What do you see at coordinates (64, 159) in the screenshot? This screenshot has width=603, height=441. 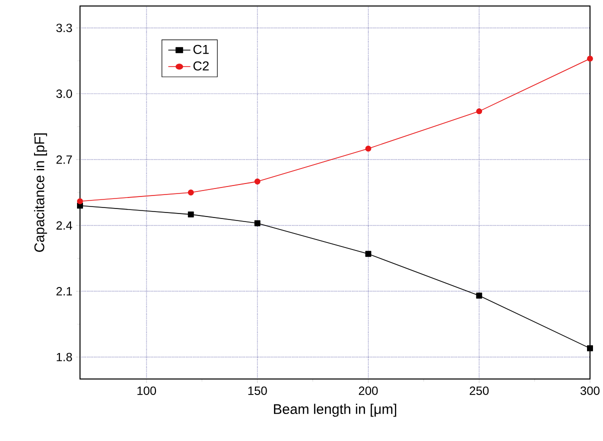 I see `y-tick-label: 2.7` at bounding box center [64, 159].